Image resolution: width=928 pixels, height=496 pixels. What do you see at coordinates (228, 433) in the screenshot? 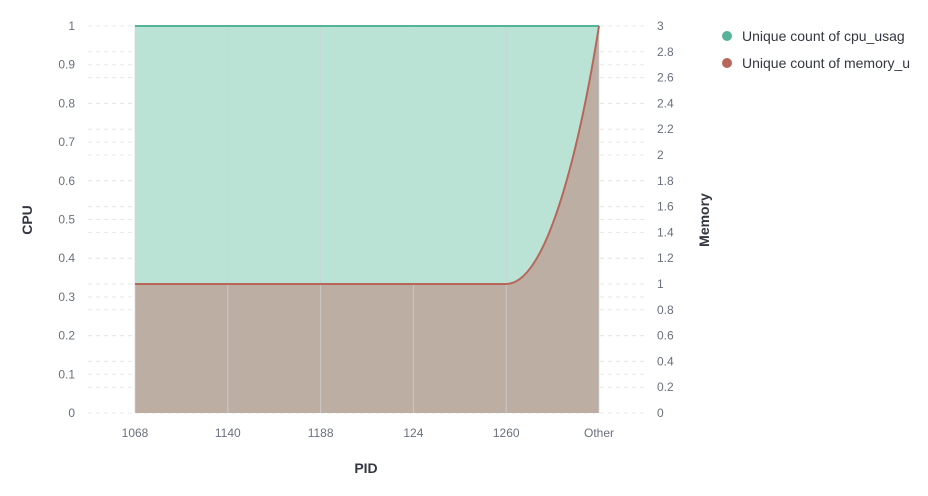
I see `x-tick-label: 1140` at bounding box center [228, 433].